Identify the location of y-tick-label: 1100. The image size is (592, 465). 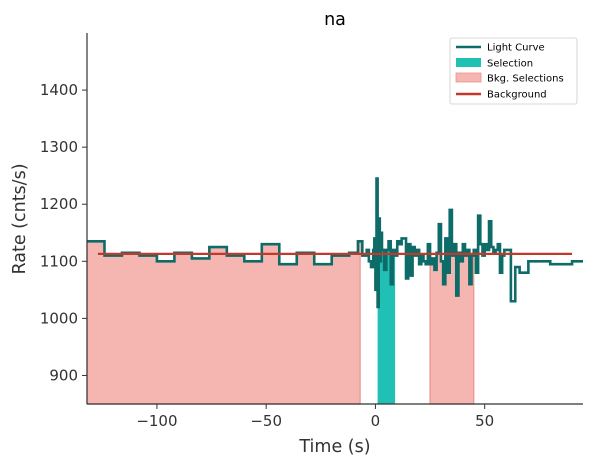
(59, 261).